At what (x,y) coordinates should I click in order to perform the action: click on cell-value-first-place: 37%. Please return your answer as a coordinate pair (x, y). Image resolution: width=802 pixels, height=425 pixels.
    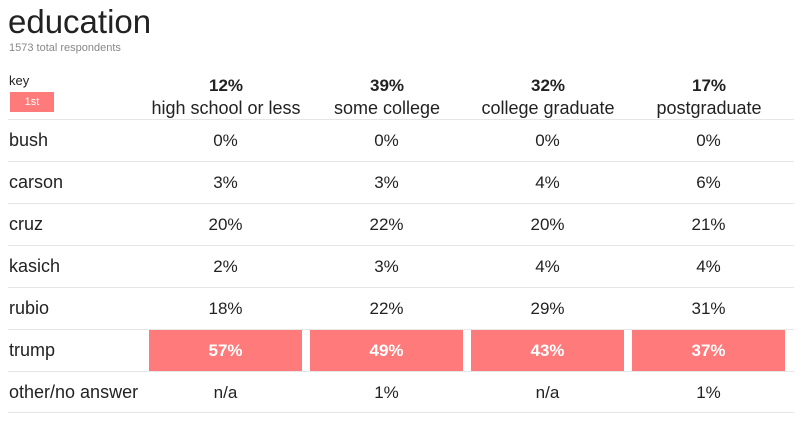
    Looking at the image, I should click on (708, 350).